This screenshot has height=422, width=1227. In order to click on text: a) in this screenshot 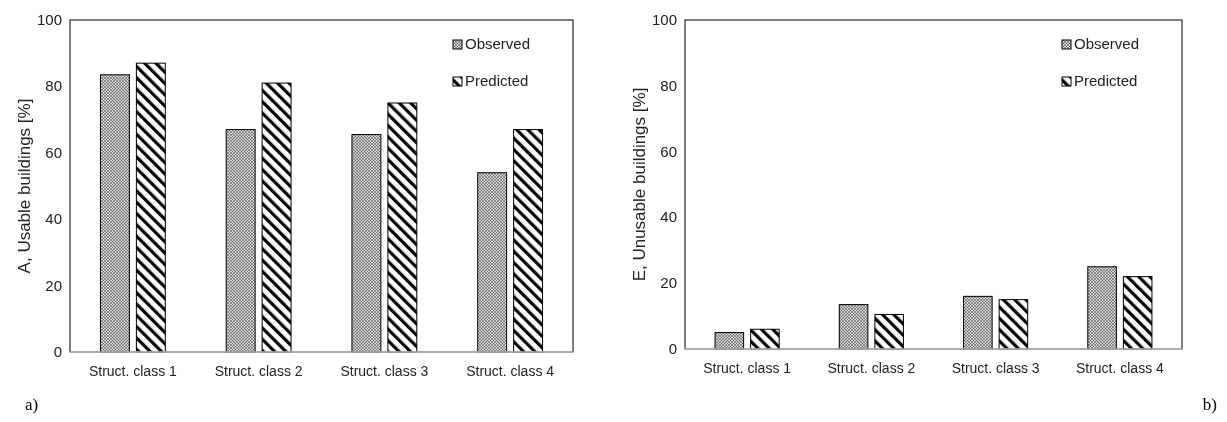, I will do `click(32, 404)`.